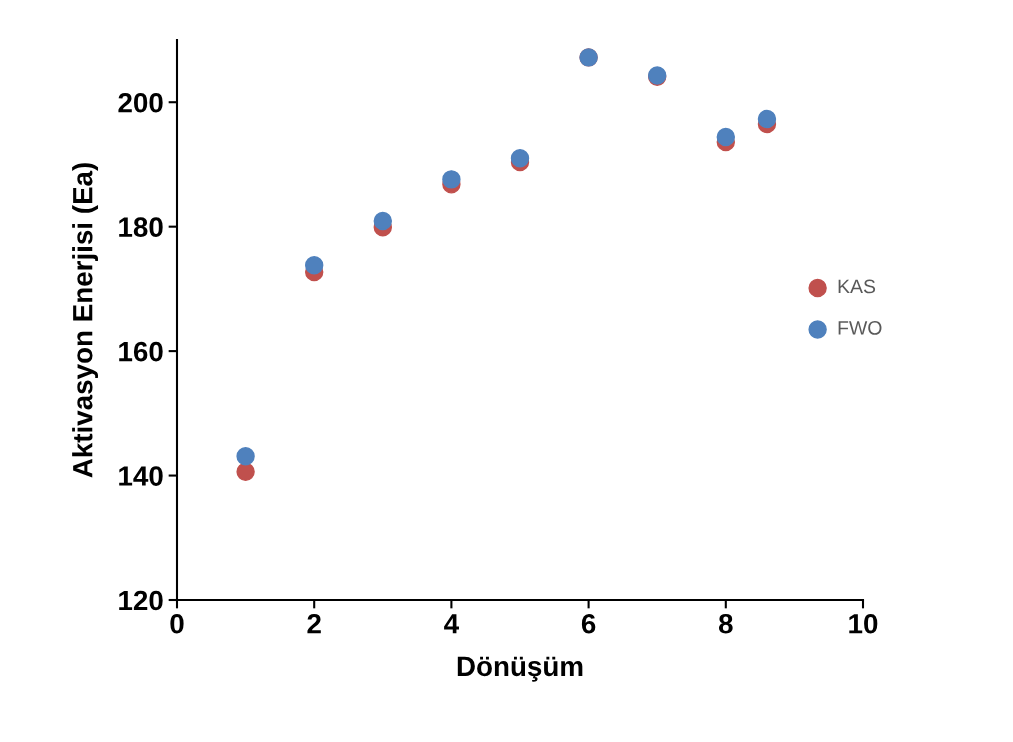 This screenshot has width=1013, height=742. I want to click on y-tick-label: 120, so click(141, 600).